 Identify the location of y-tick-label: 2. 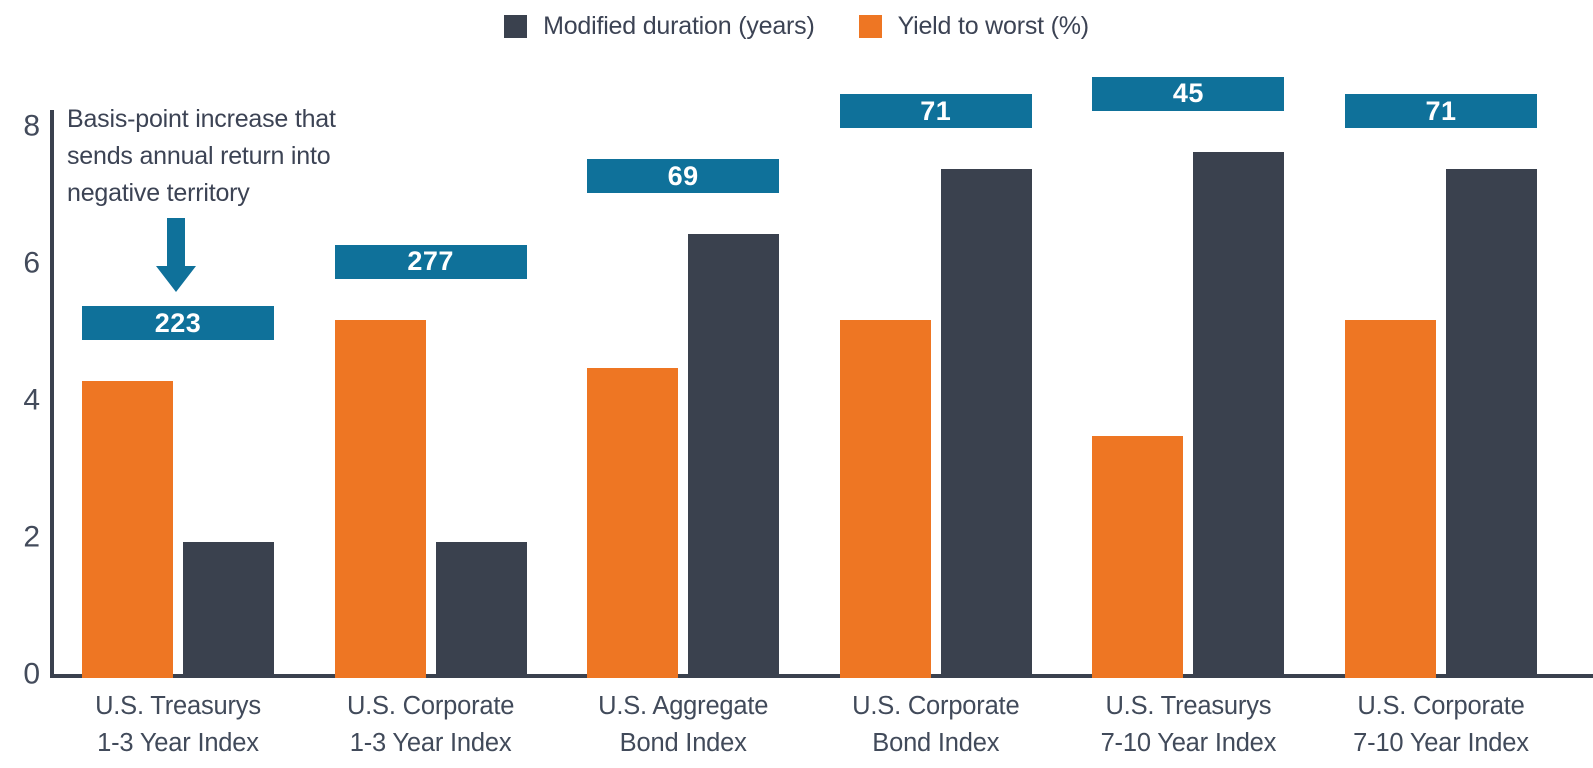
(31, 537).